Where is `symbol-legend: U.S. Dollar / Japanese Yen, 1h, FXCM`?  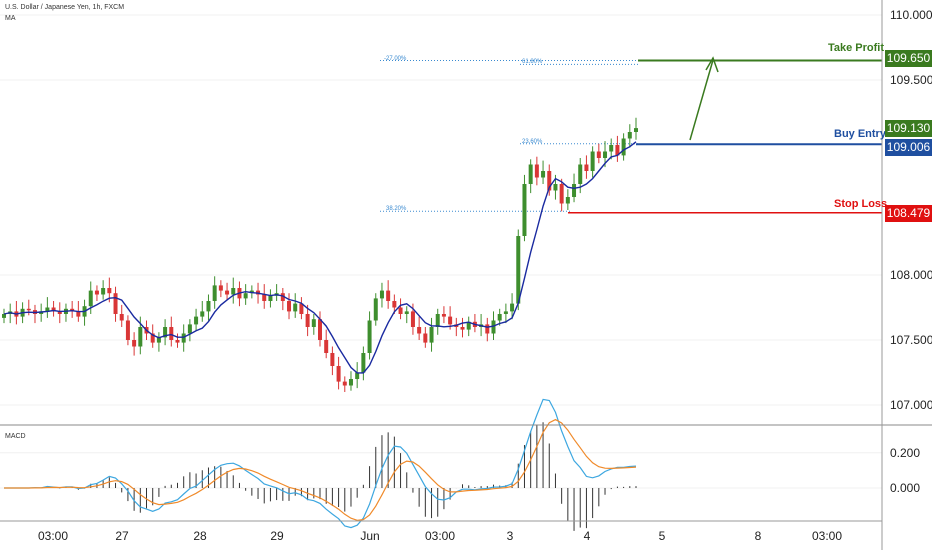 symbol-legend: U.S. Dollar / Japanese Yen, 1h, FXCM is located at coordinates (65, 7).